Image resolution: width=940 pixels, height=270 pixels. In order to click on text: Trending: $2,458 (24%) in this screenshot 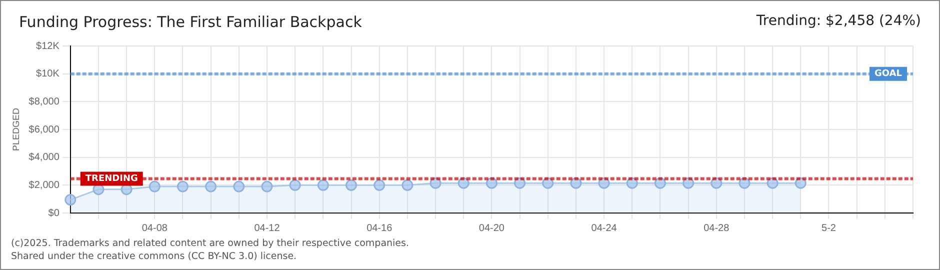, I will do `click(838, 21)`.